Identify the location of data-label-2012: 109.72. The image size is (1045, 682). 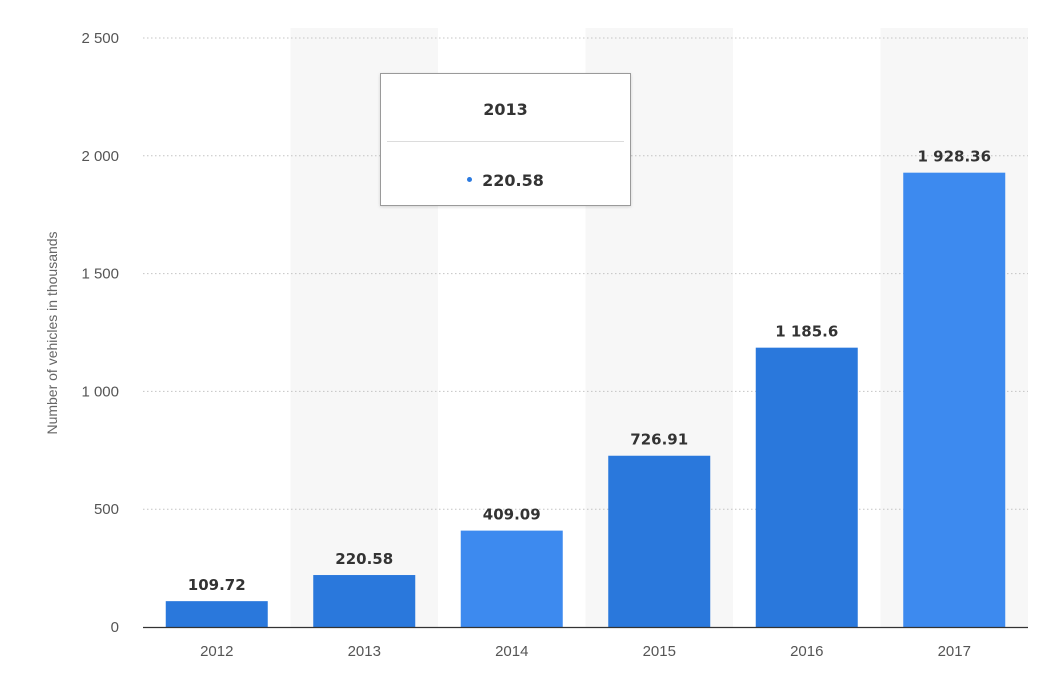
(217, 585).